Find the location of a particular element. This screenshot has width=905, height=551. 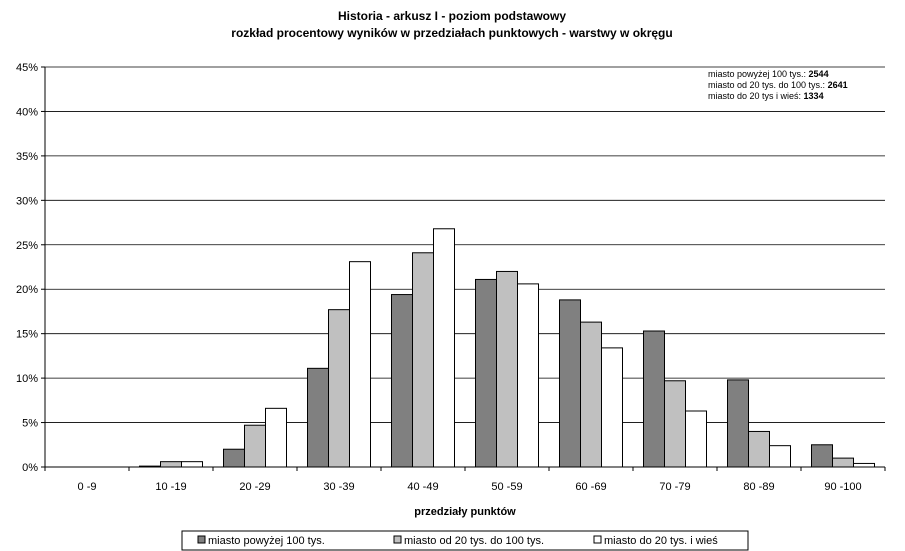

y-tick-label: 15% is located at coordinates (27, 335).